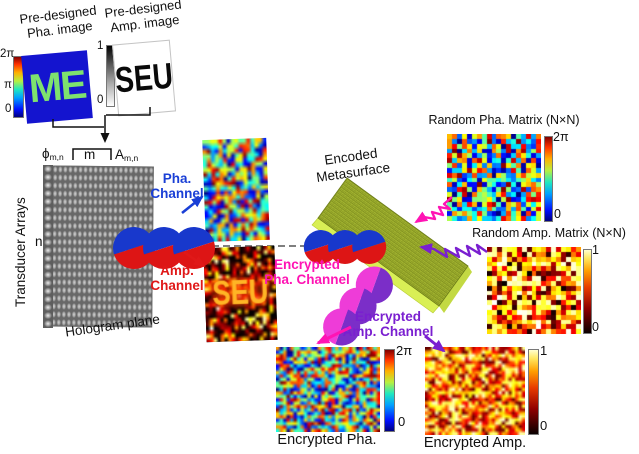 Image resolution: width=639 pixels, height=454 pixels. Describe the element at coordinates (402, 421) in the screenshot. I see `encrypted-pha-colorbar-min: 0` at that location.